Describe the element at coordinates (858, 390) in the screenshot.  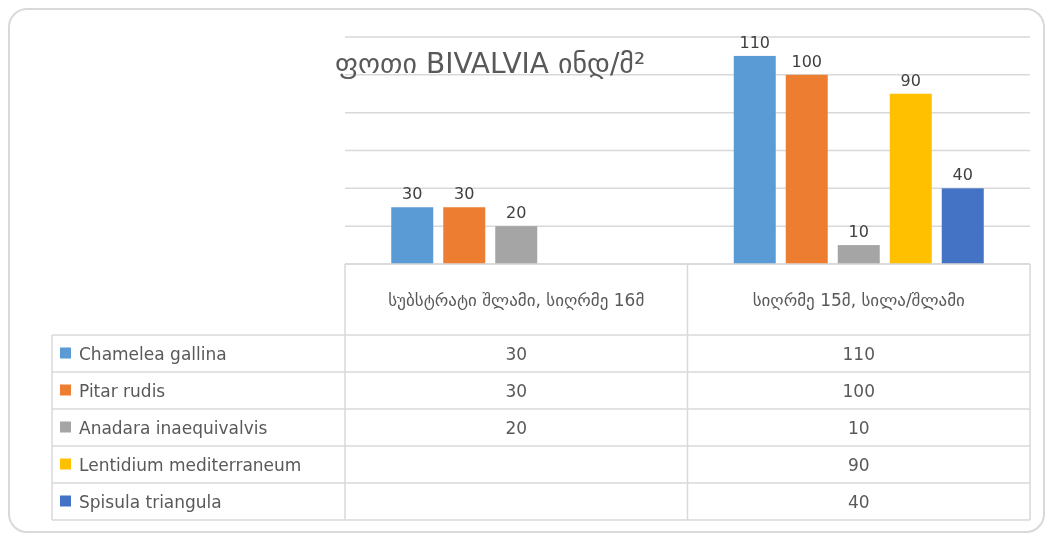
I see `text: 100` at that location.